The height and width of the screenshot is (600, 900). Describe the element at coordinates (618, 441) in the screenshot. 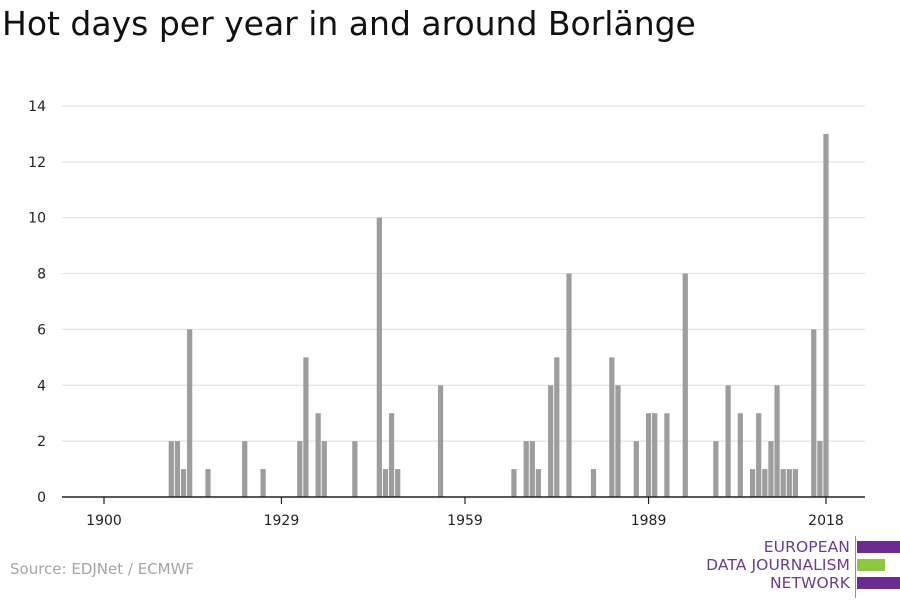

I see `bar-1984` at that location.